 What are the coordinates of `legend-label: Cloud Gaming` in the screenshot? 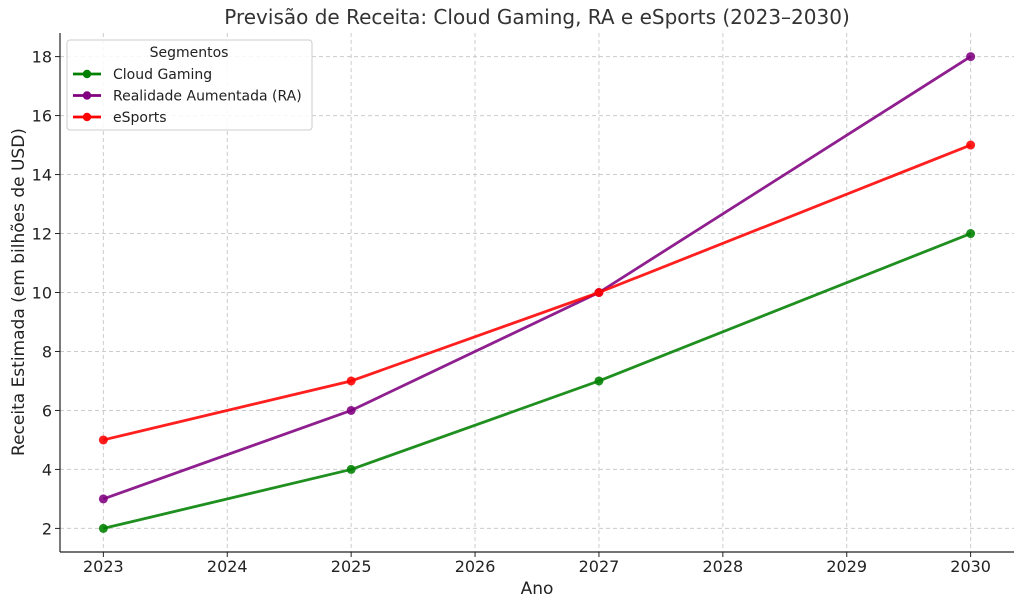 It's located at (162, 75).